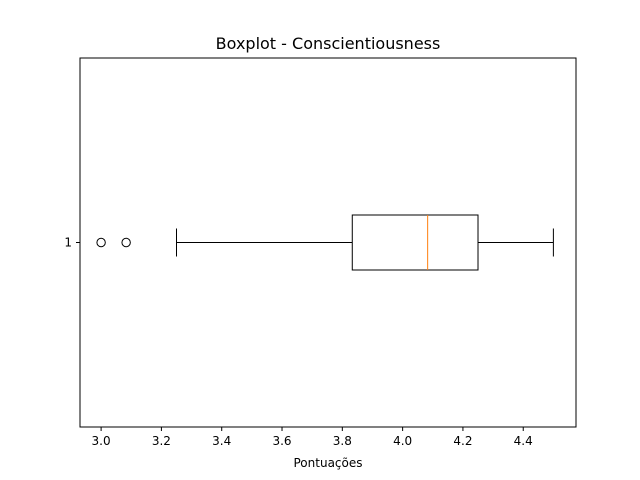 This screenshot has height=480, width=640. What do you see at coordinates (328, 43) in the screenshot?
I see `chart-title: Boxplot - Conscientiousness` at bounding box center [328, 43].